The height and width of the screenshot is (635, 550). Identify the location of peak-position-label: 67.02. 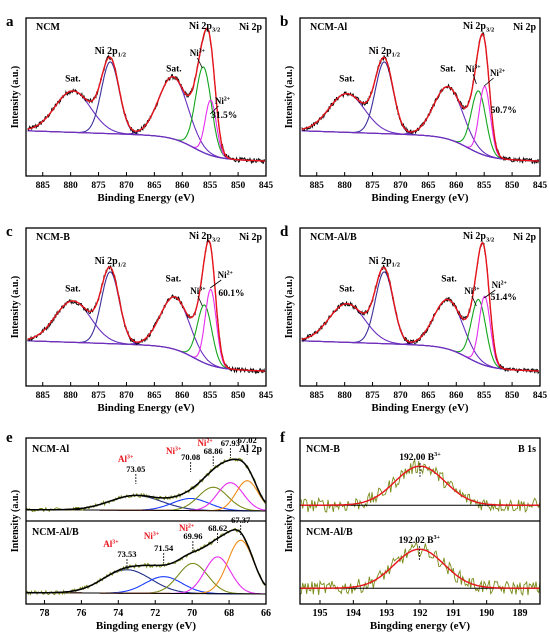
(247, 440).